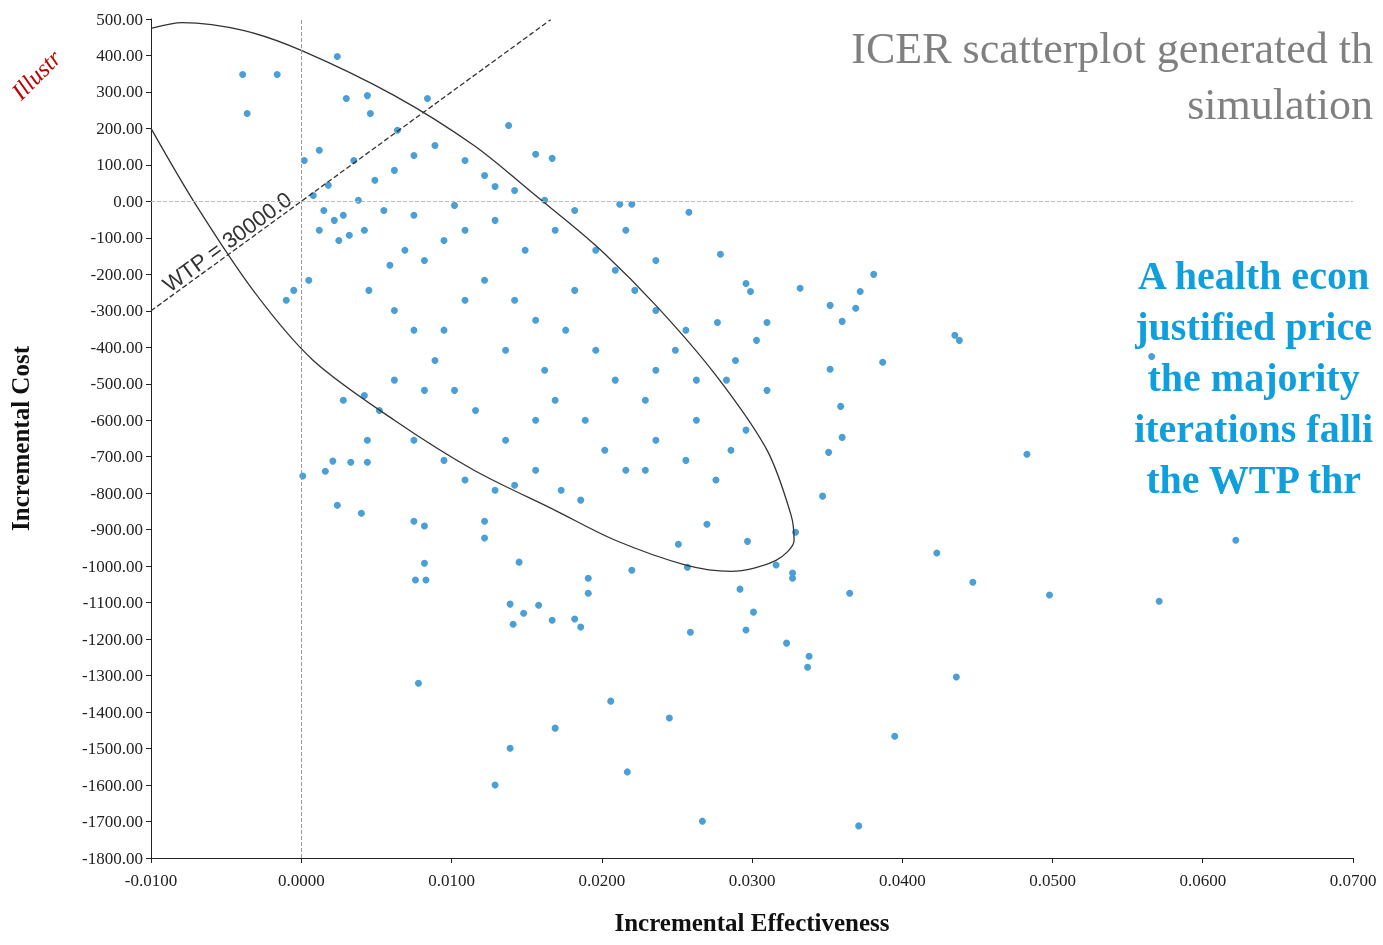 Image resolution: width=1383 pixels, height=945 pixels. I want to click on x-tick-label: 0.0200, so click(602, 880).